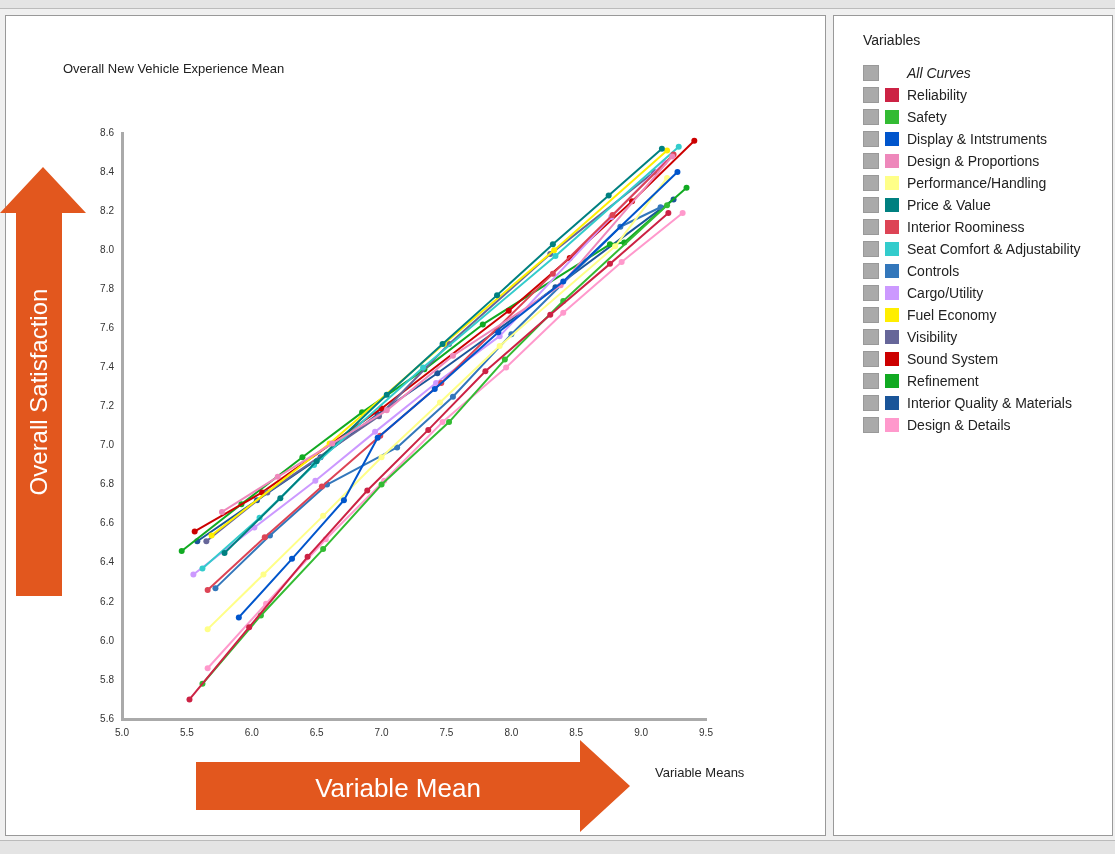  What do you see at coordinates (39, 392) in the screenshot?
I see `text: Overall Satisfaction` at bounding box center [39, 392].